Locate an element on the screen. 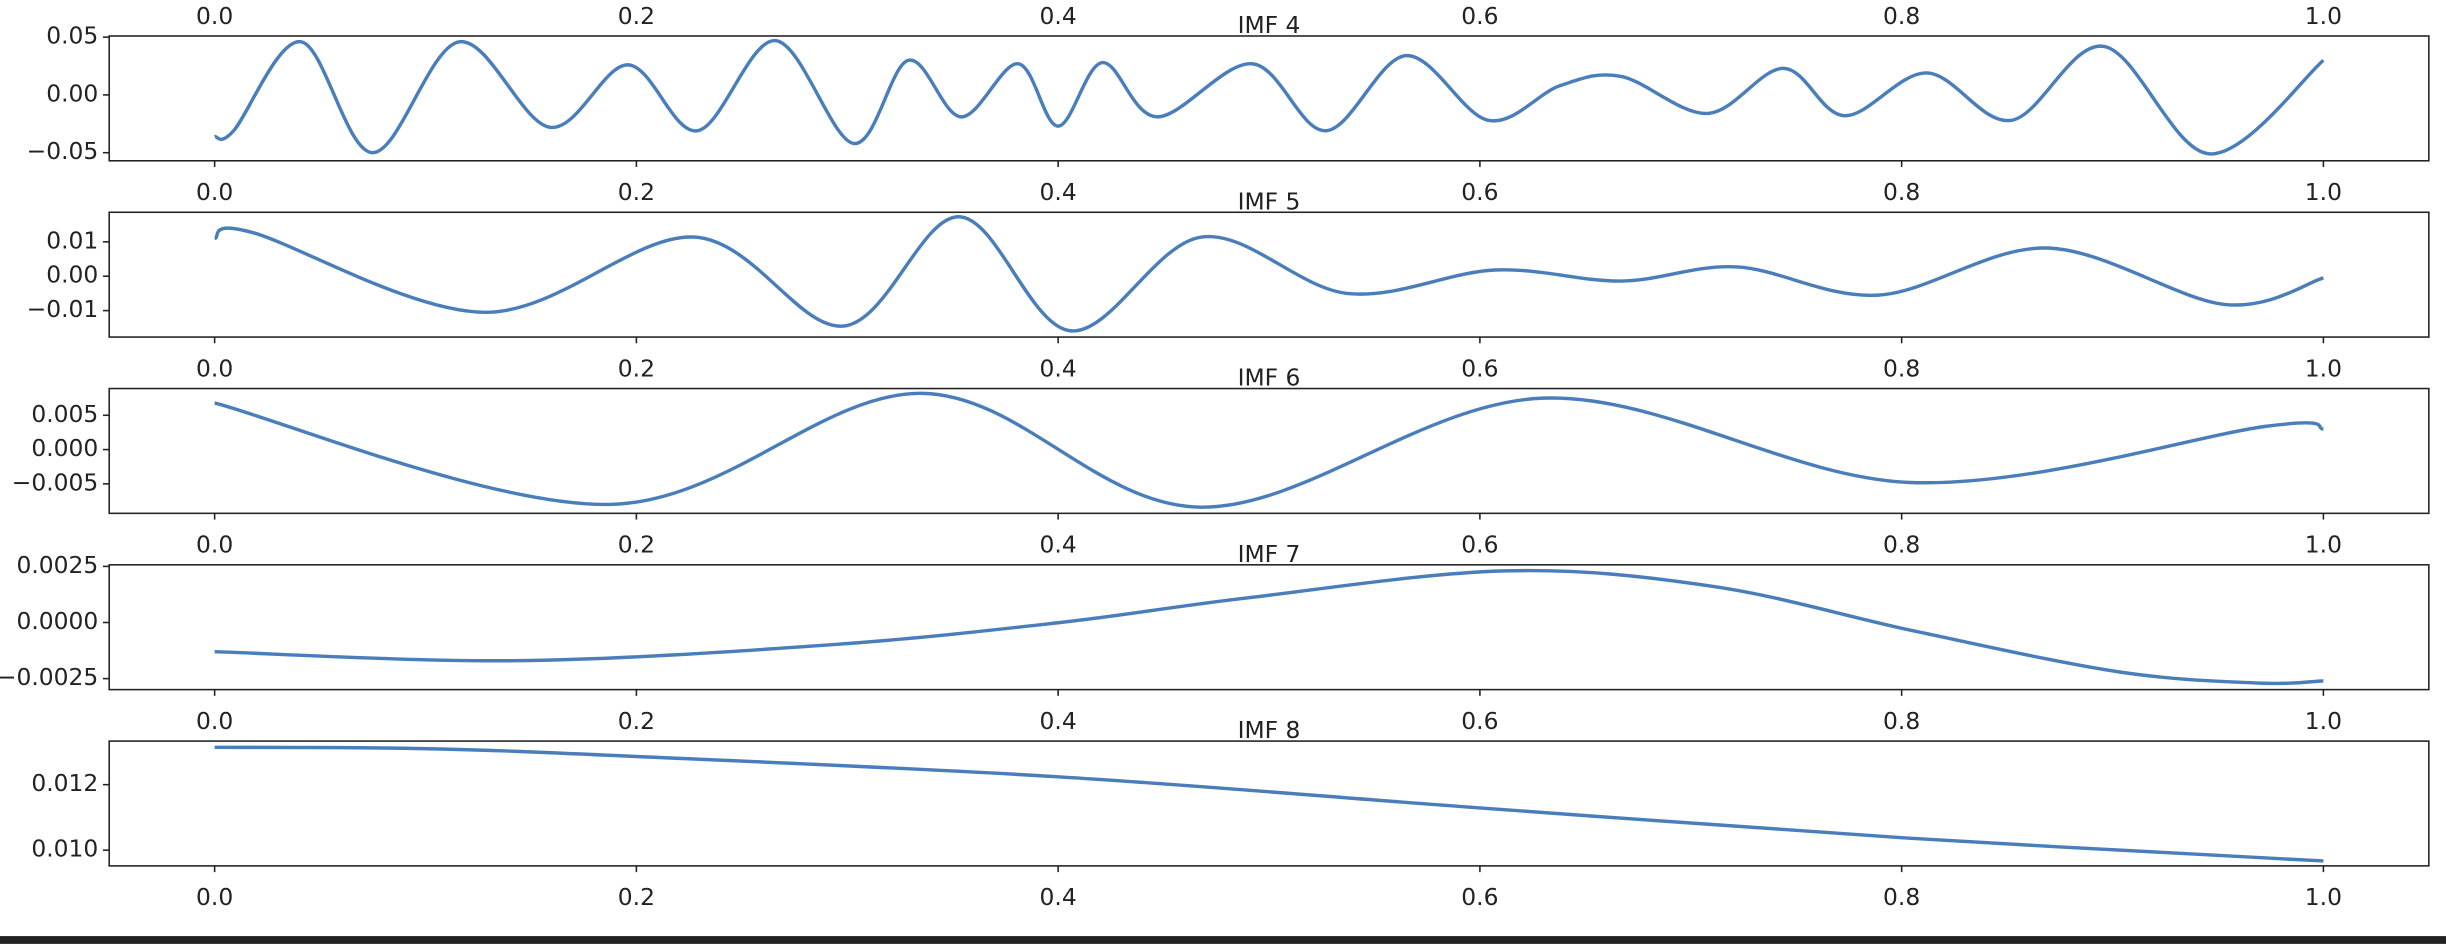 This screenshot has height=944, width=2446. y-tick-label: 0.05 is located at coordinates (72, 36).